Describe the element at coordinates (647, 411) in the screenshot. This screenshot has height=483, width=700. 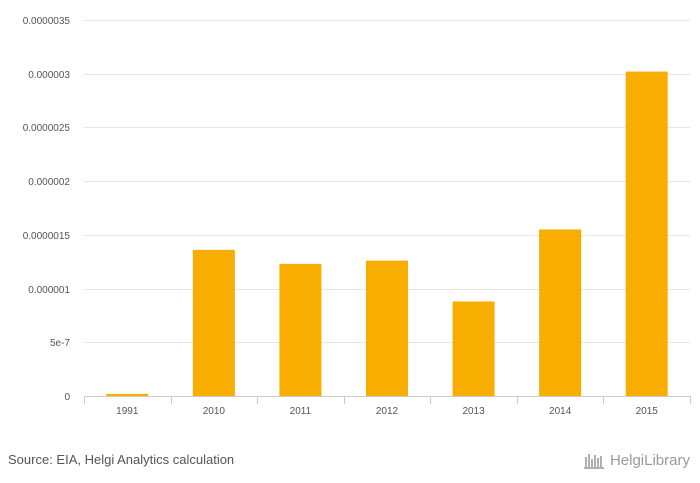
I see `x-tick-label: 2015` at that location.